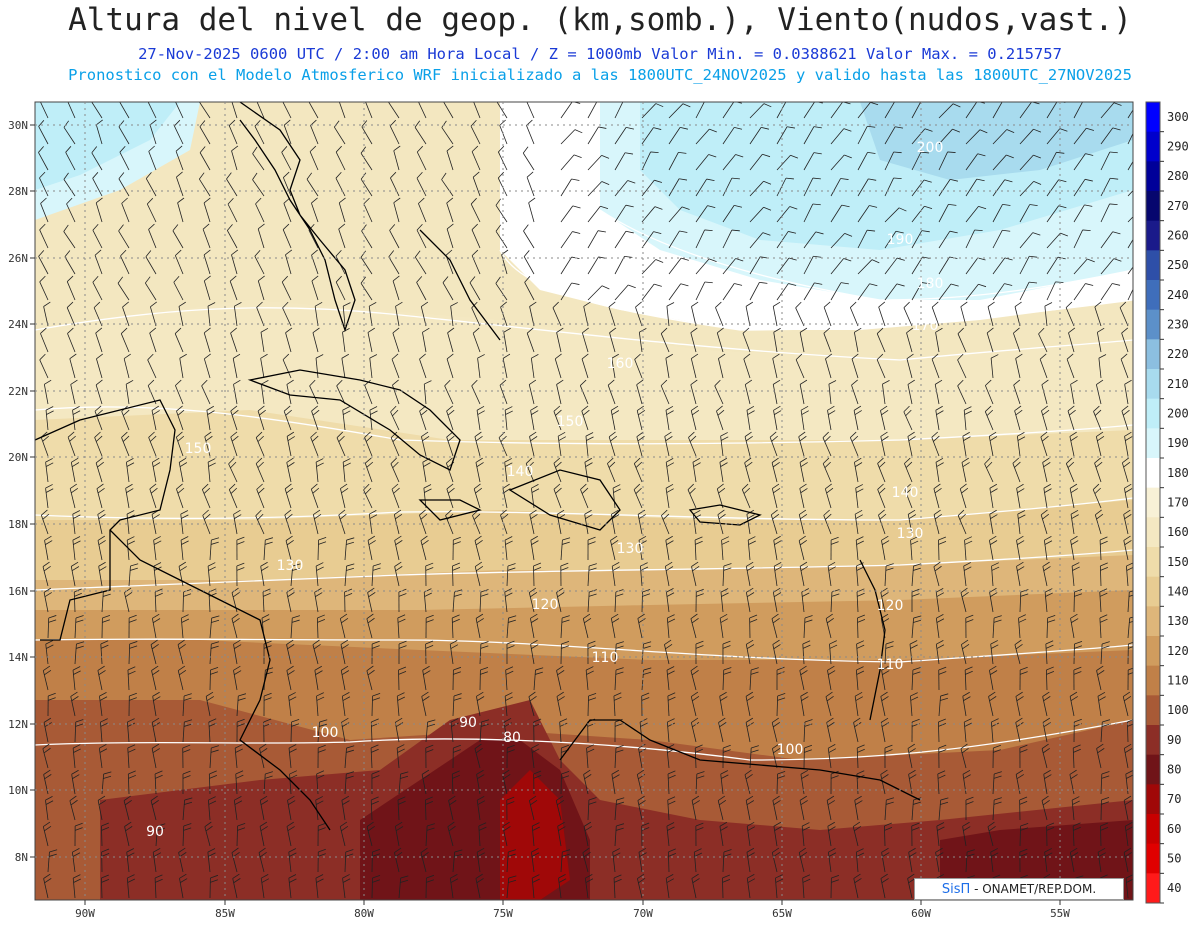 The height and width of the screenshot is (927, 1200). What do you see at coordinates (900, 240) in the screenshot?
I see `contour-label: 190` at bounding box center [900, 240].